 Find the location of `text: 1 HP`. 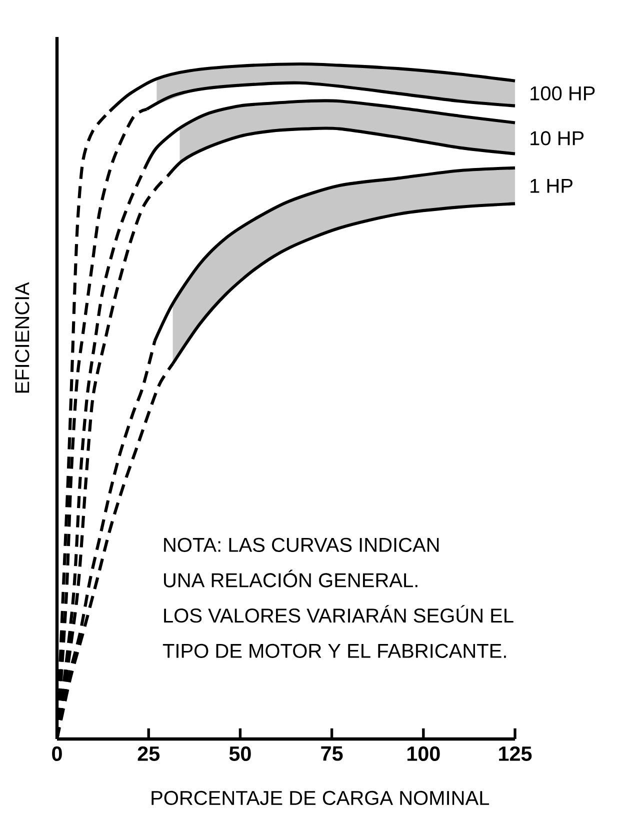

text: 1 HP is located at coordinates (551, 185).